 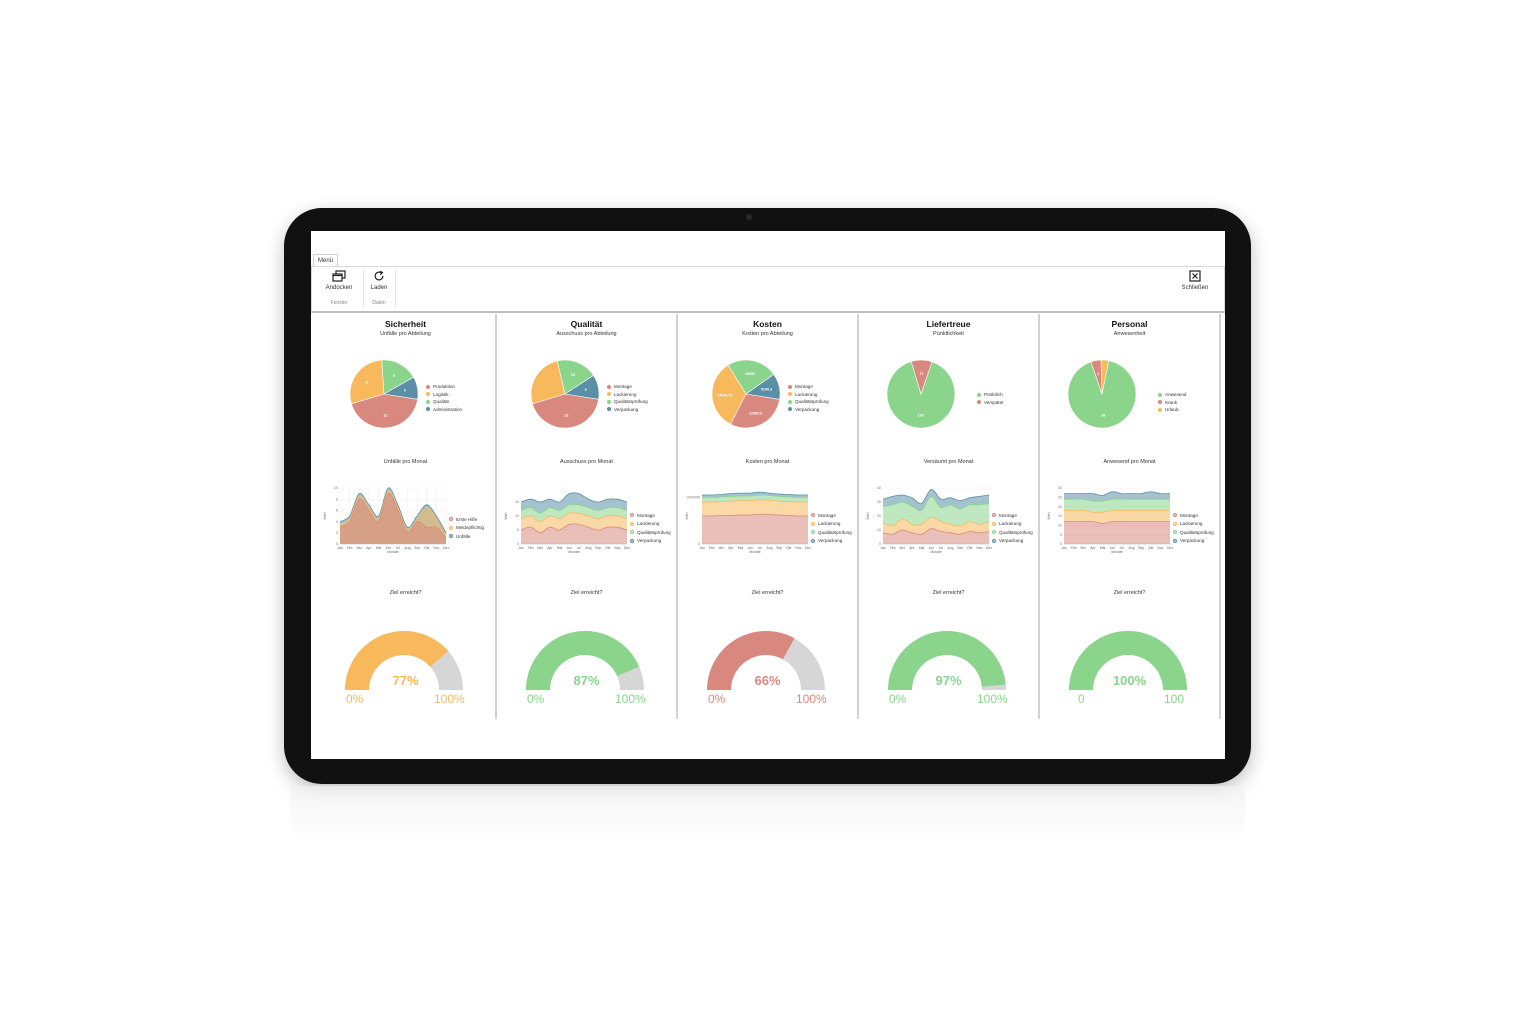 I want to click on x-tick-label: Apr, so click(x=912, y=548).